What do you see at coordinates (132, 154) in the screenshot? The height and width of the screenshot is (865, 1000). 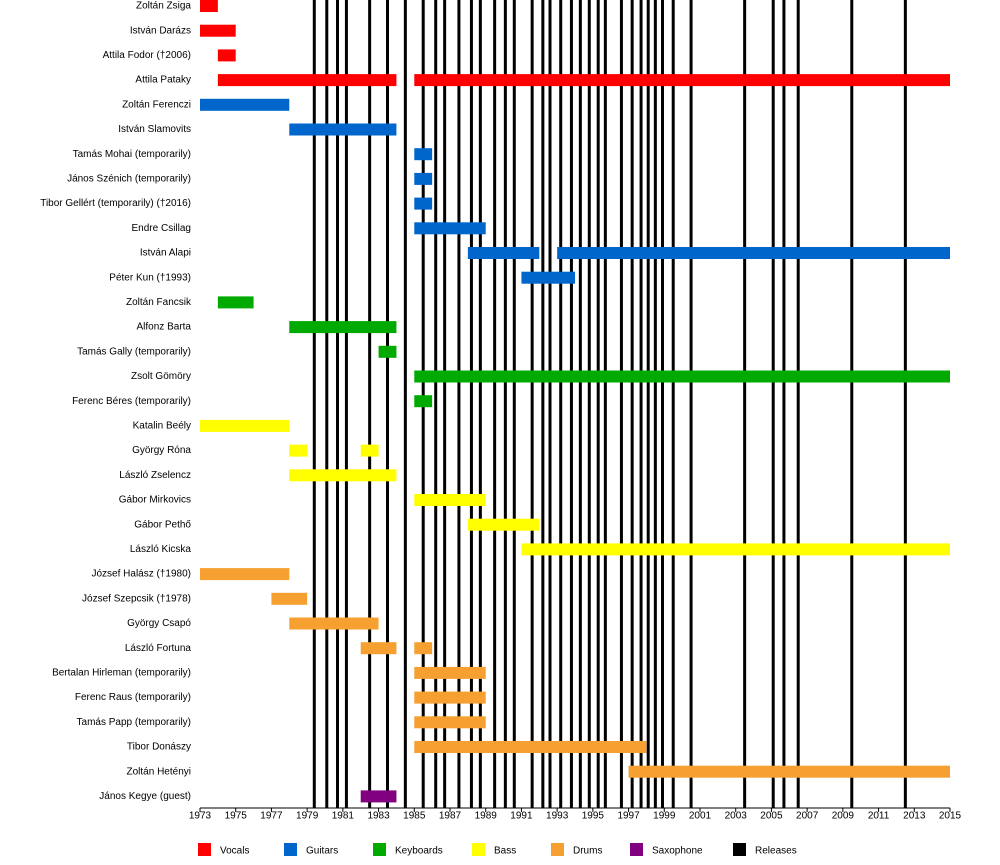 I see `member-name: Tamás Mohai (temporarily)` at bounding box center [132, 154].